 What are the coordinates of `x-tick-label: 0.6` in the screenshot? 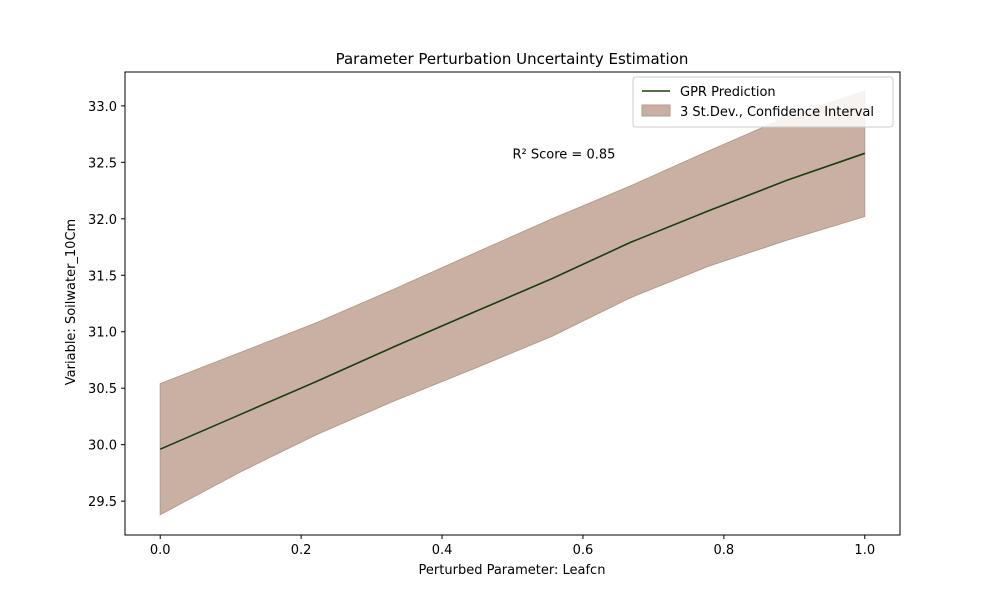 It's located at (583, 550).